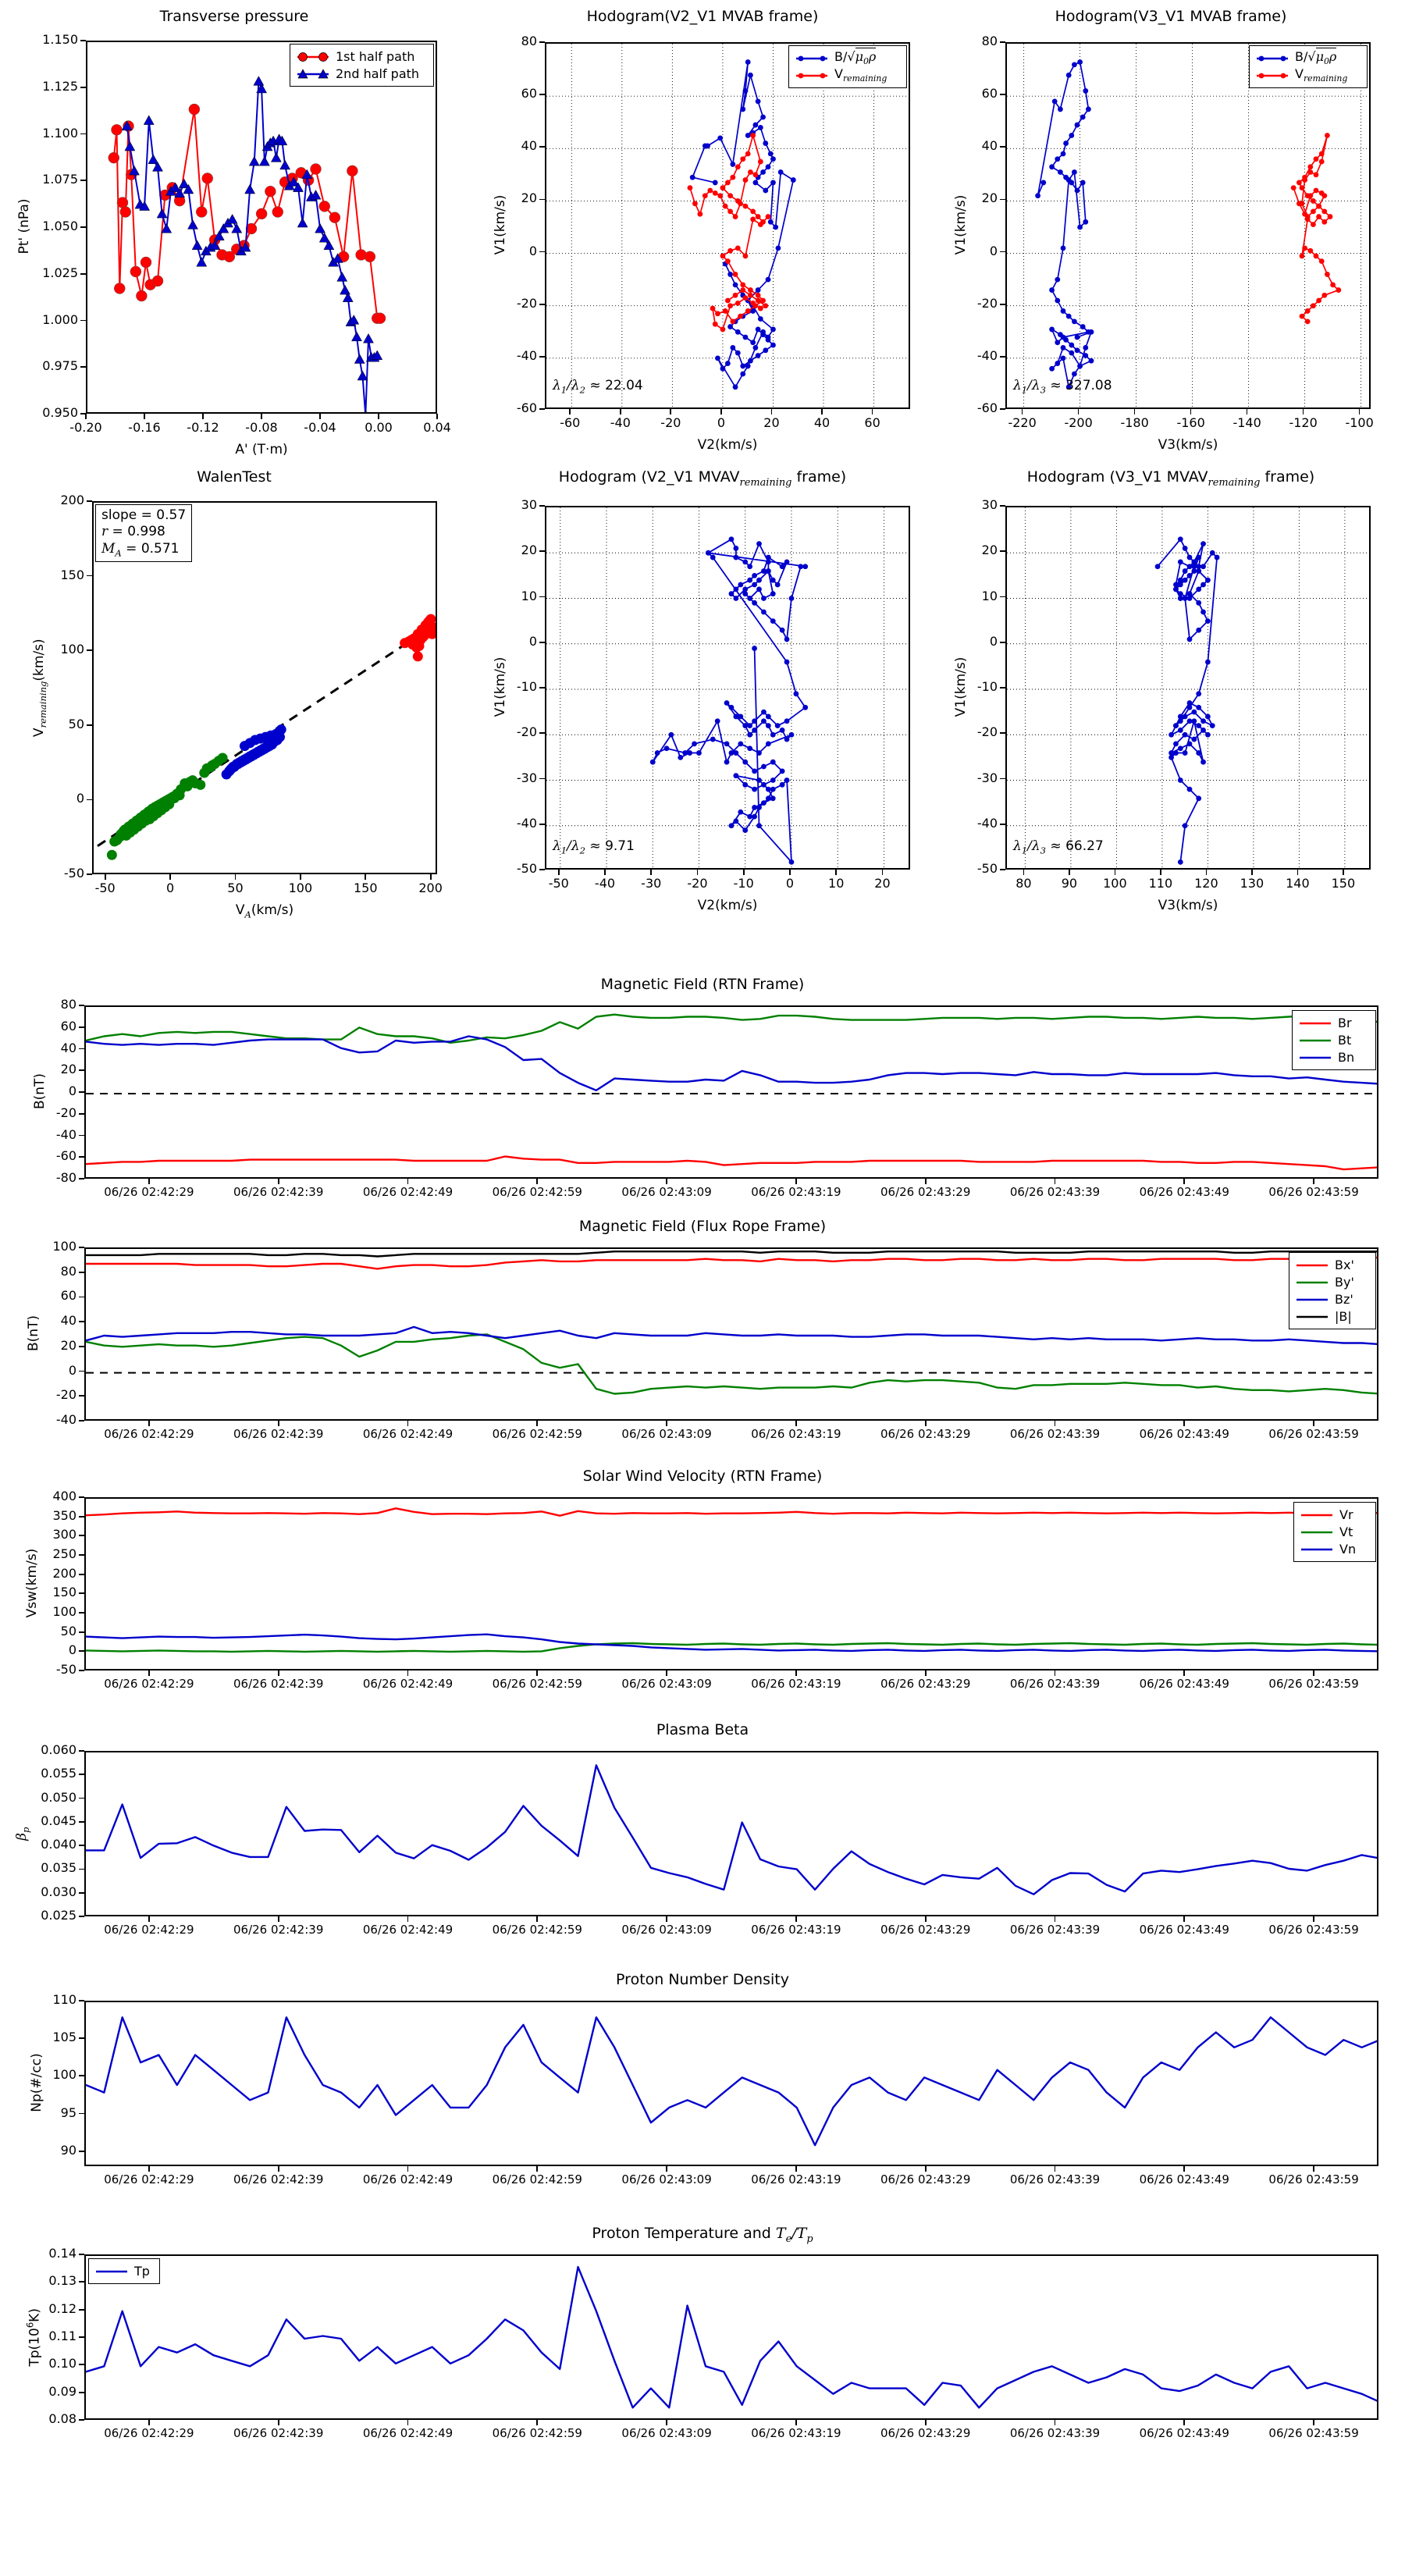  Describe the element at coordinates (1059, 847) in the screenshot. I see `hodogram-v3v1-mvav-panel-annotation: λ1/λ3 ≈ 66.27` at that location.